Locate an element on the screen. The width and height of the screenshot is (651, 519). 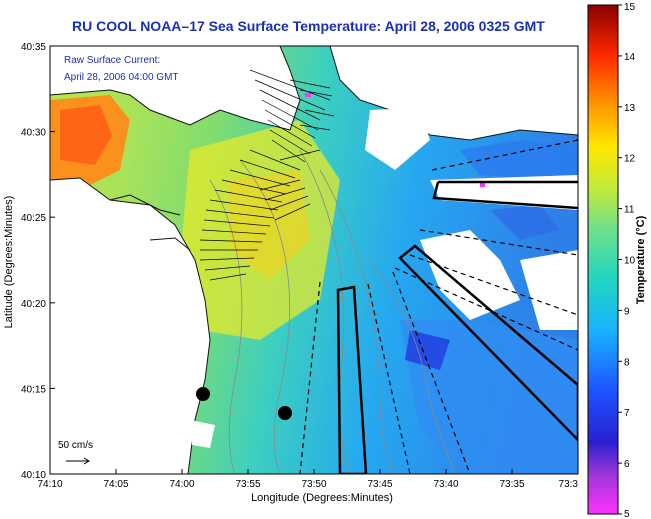
x-tick-label: 74:10 is located at coordinates (49, 484).